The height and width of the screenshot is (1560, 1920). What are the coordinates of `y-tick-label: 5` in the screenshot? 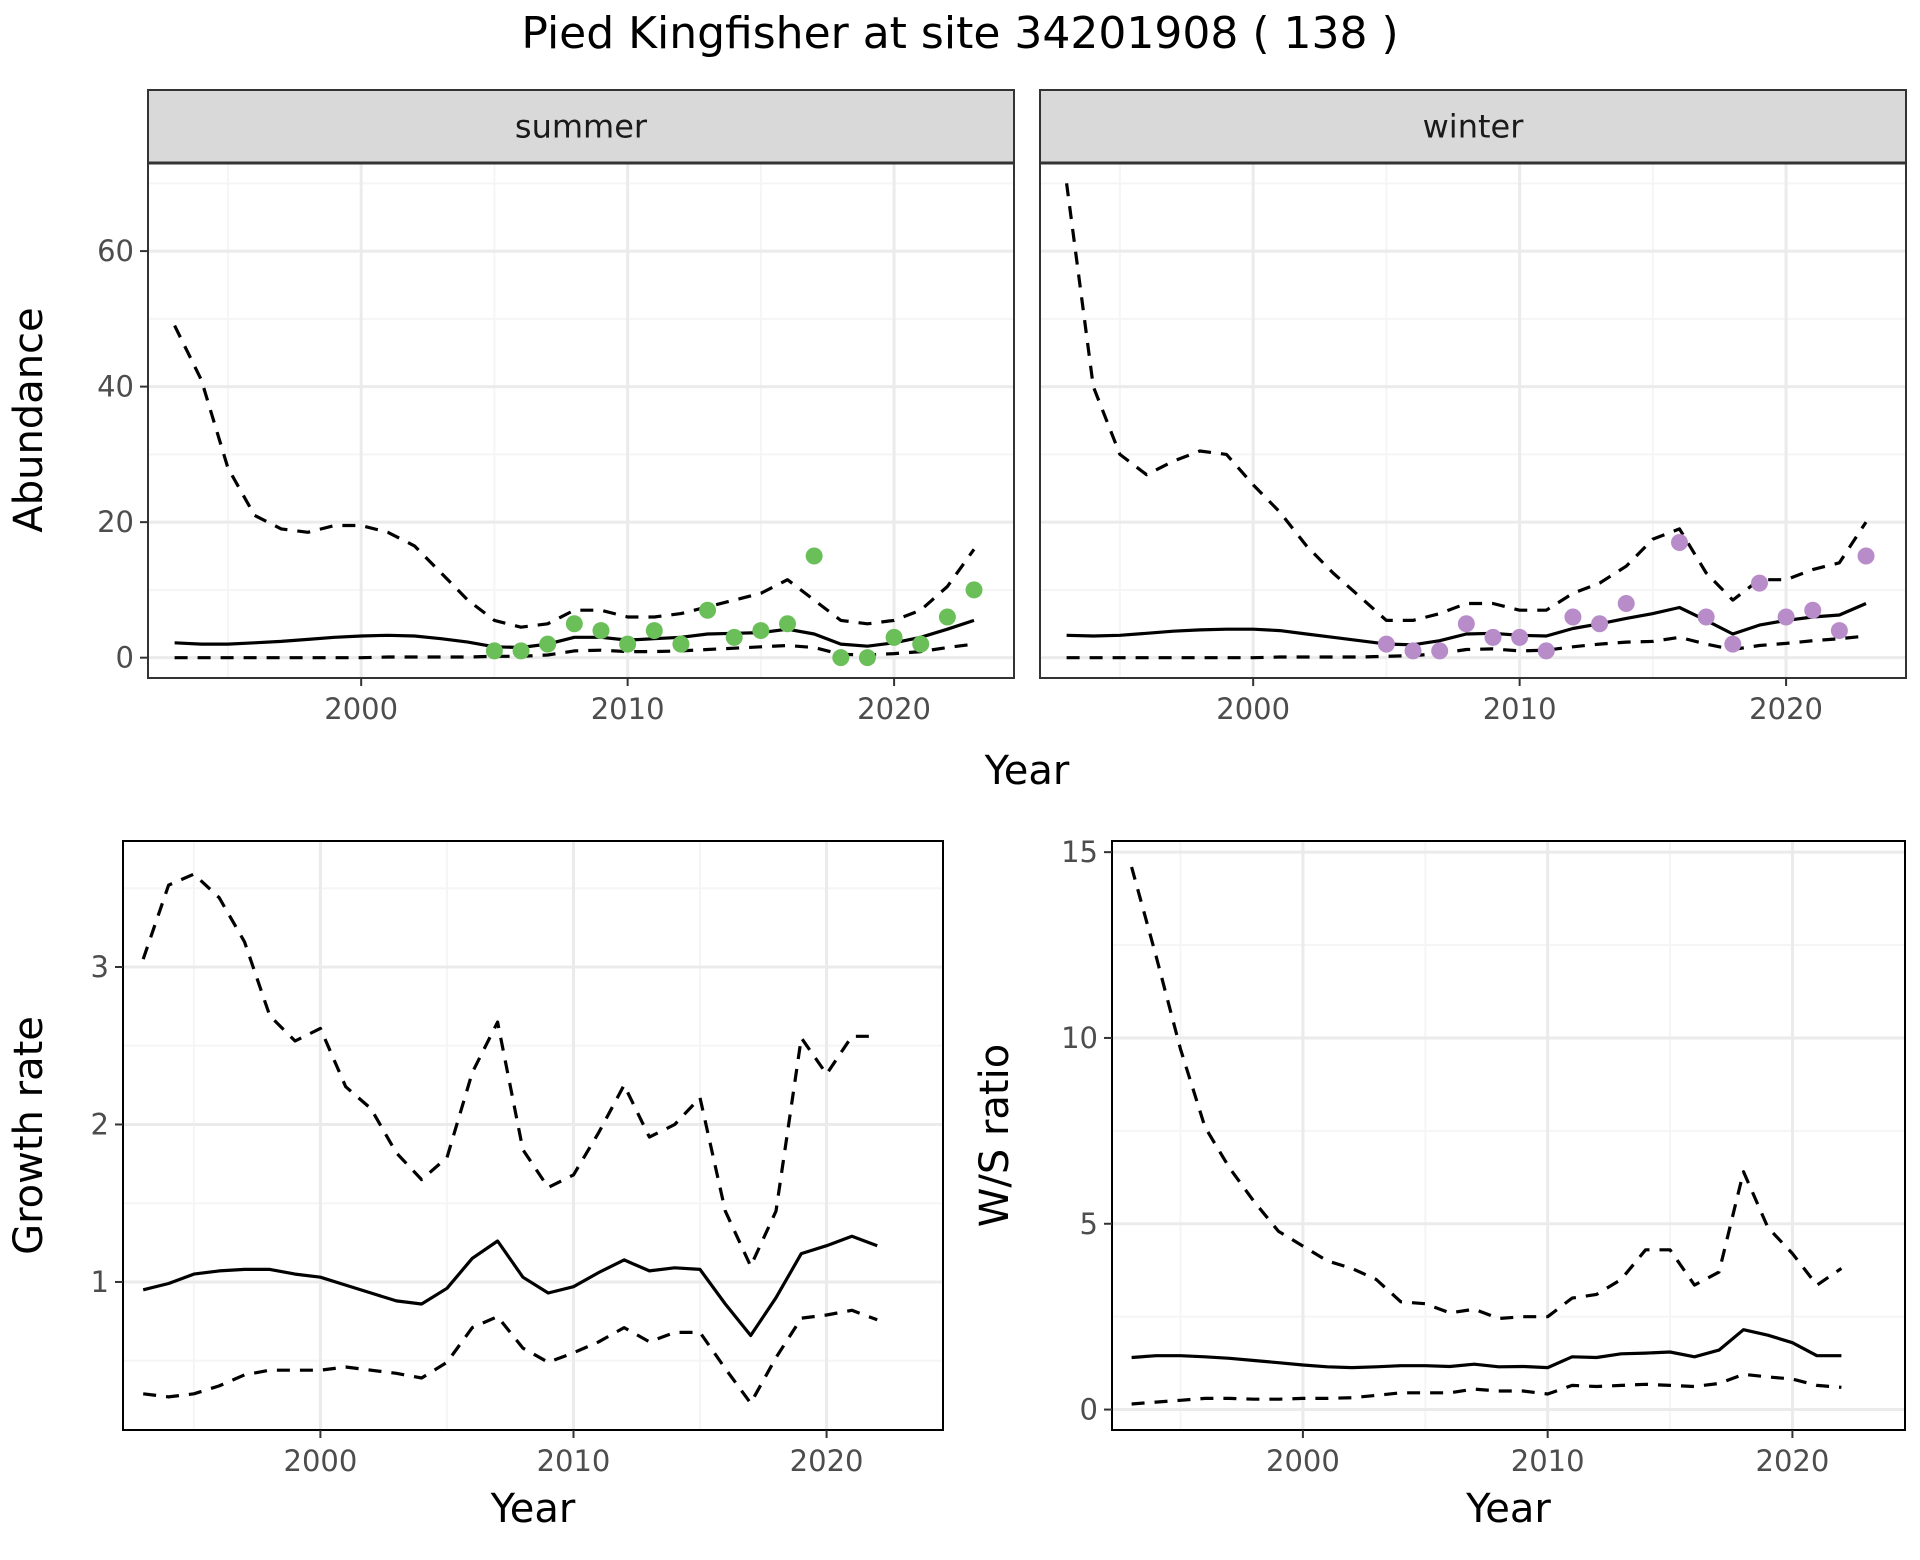 It's located at (1089, 1224).